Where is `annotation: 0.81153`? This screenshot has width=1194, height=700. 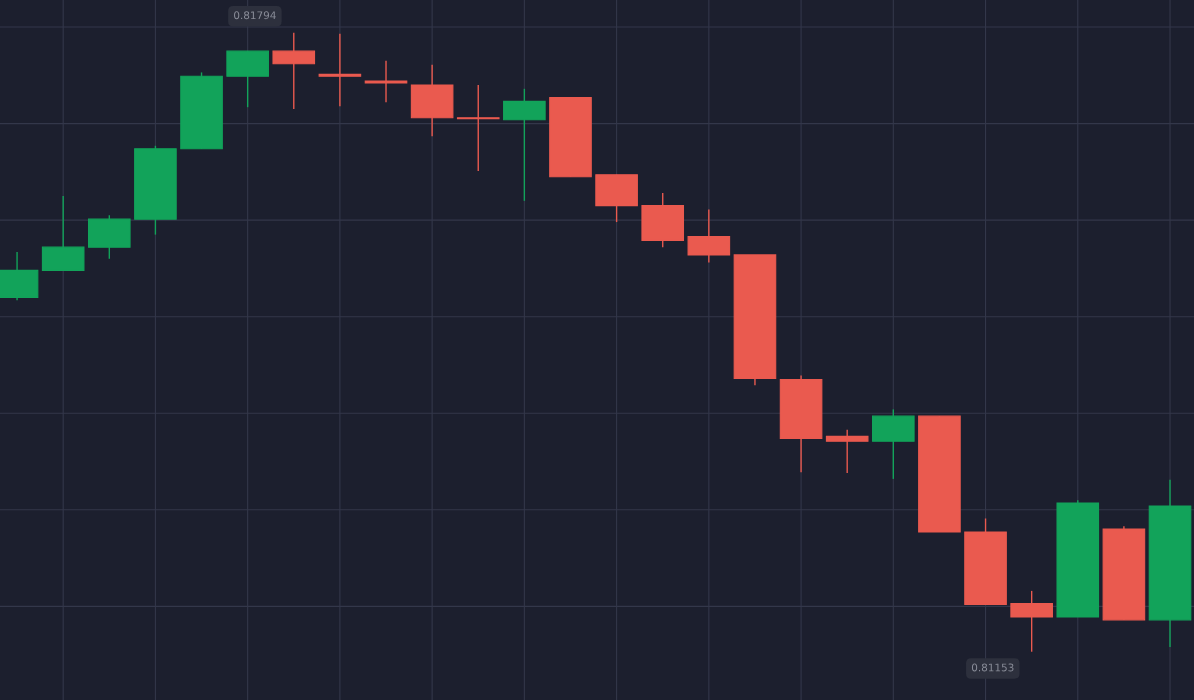 annotation: 0.81153 is located at coordinates (992, 667).